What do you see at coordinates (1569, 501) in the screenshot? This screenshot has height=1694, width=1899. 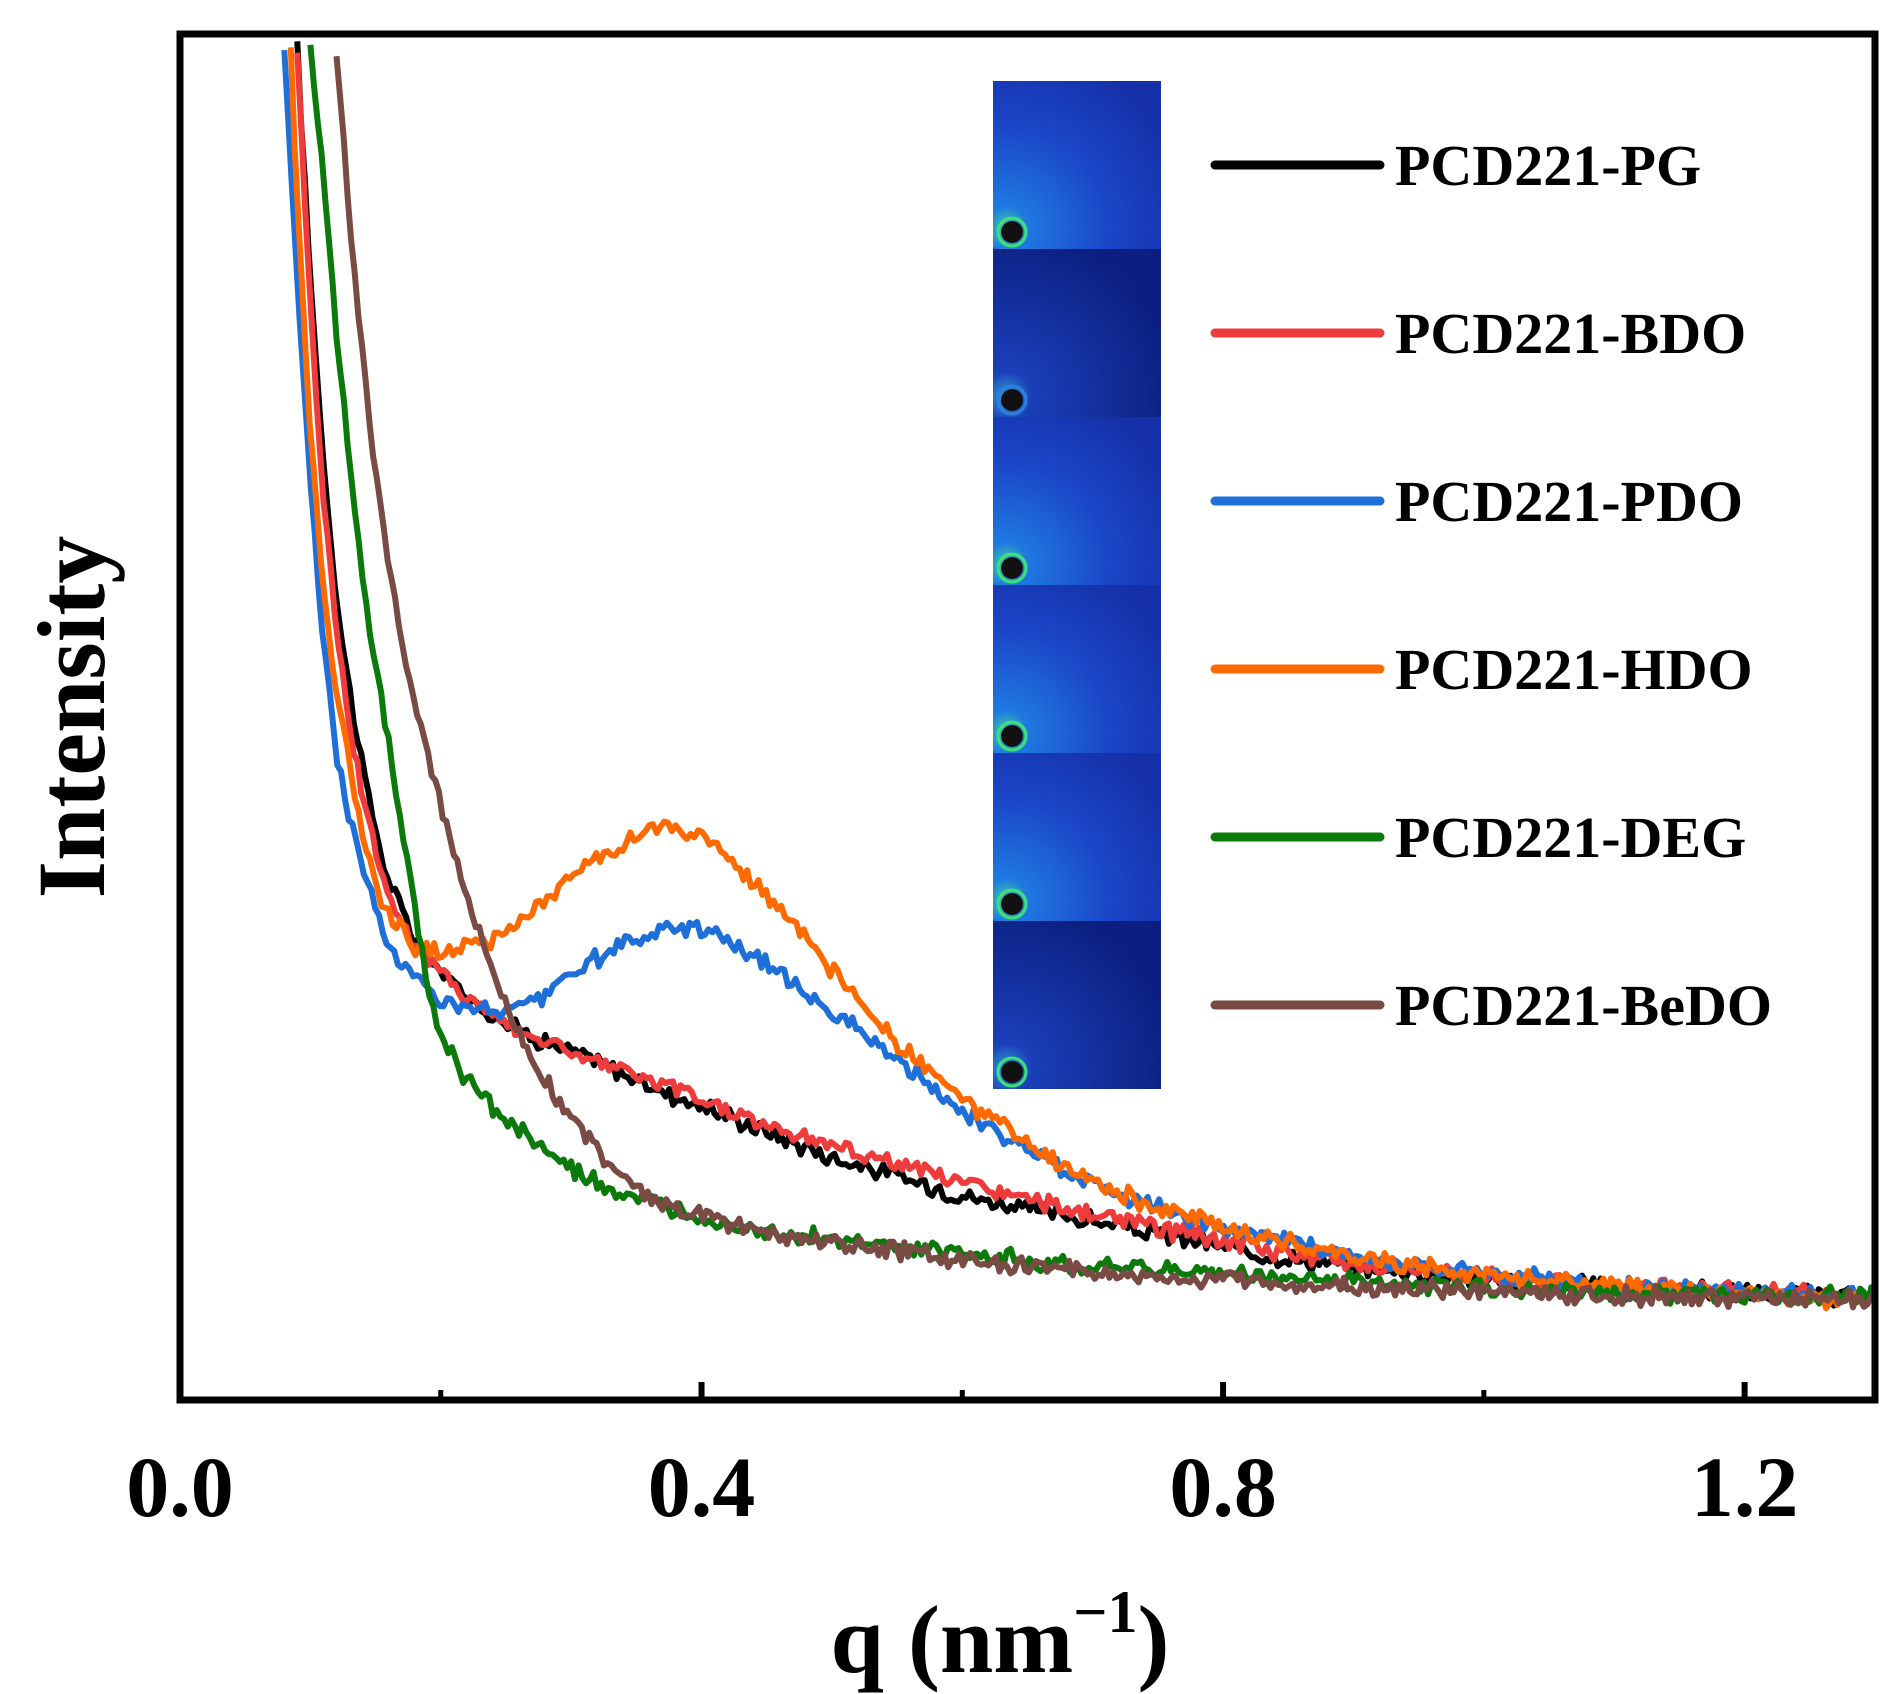 I see `legend-label: PCD221-PDO` at bounding box center [1569, 501].